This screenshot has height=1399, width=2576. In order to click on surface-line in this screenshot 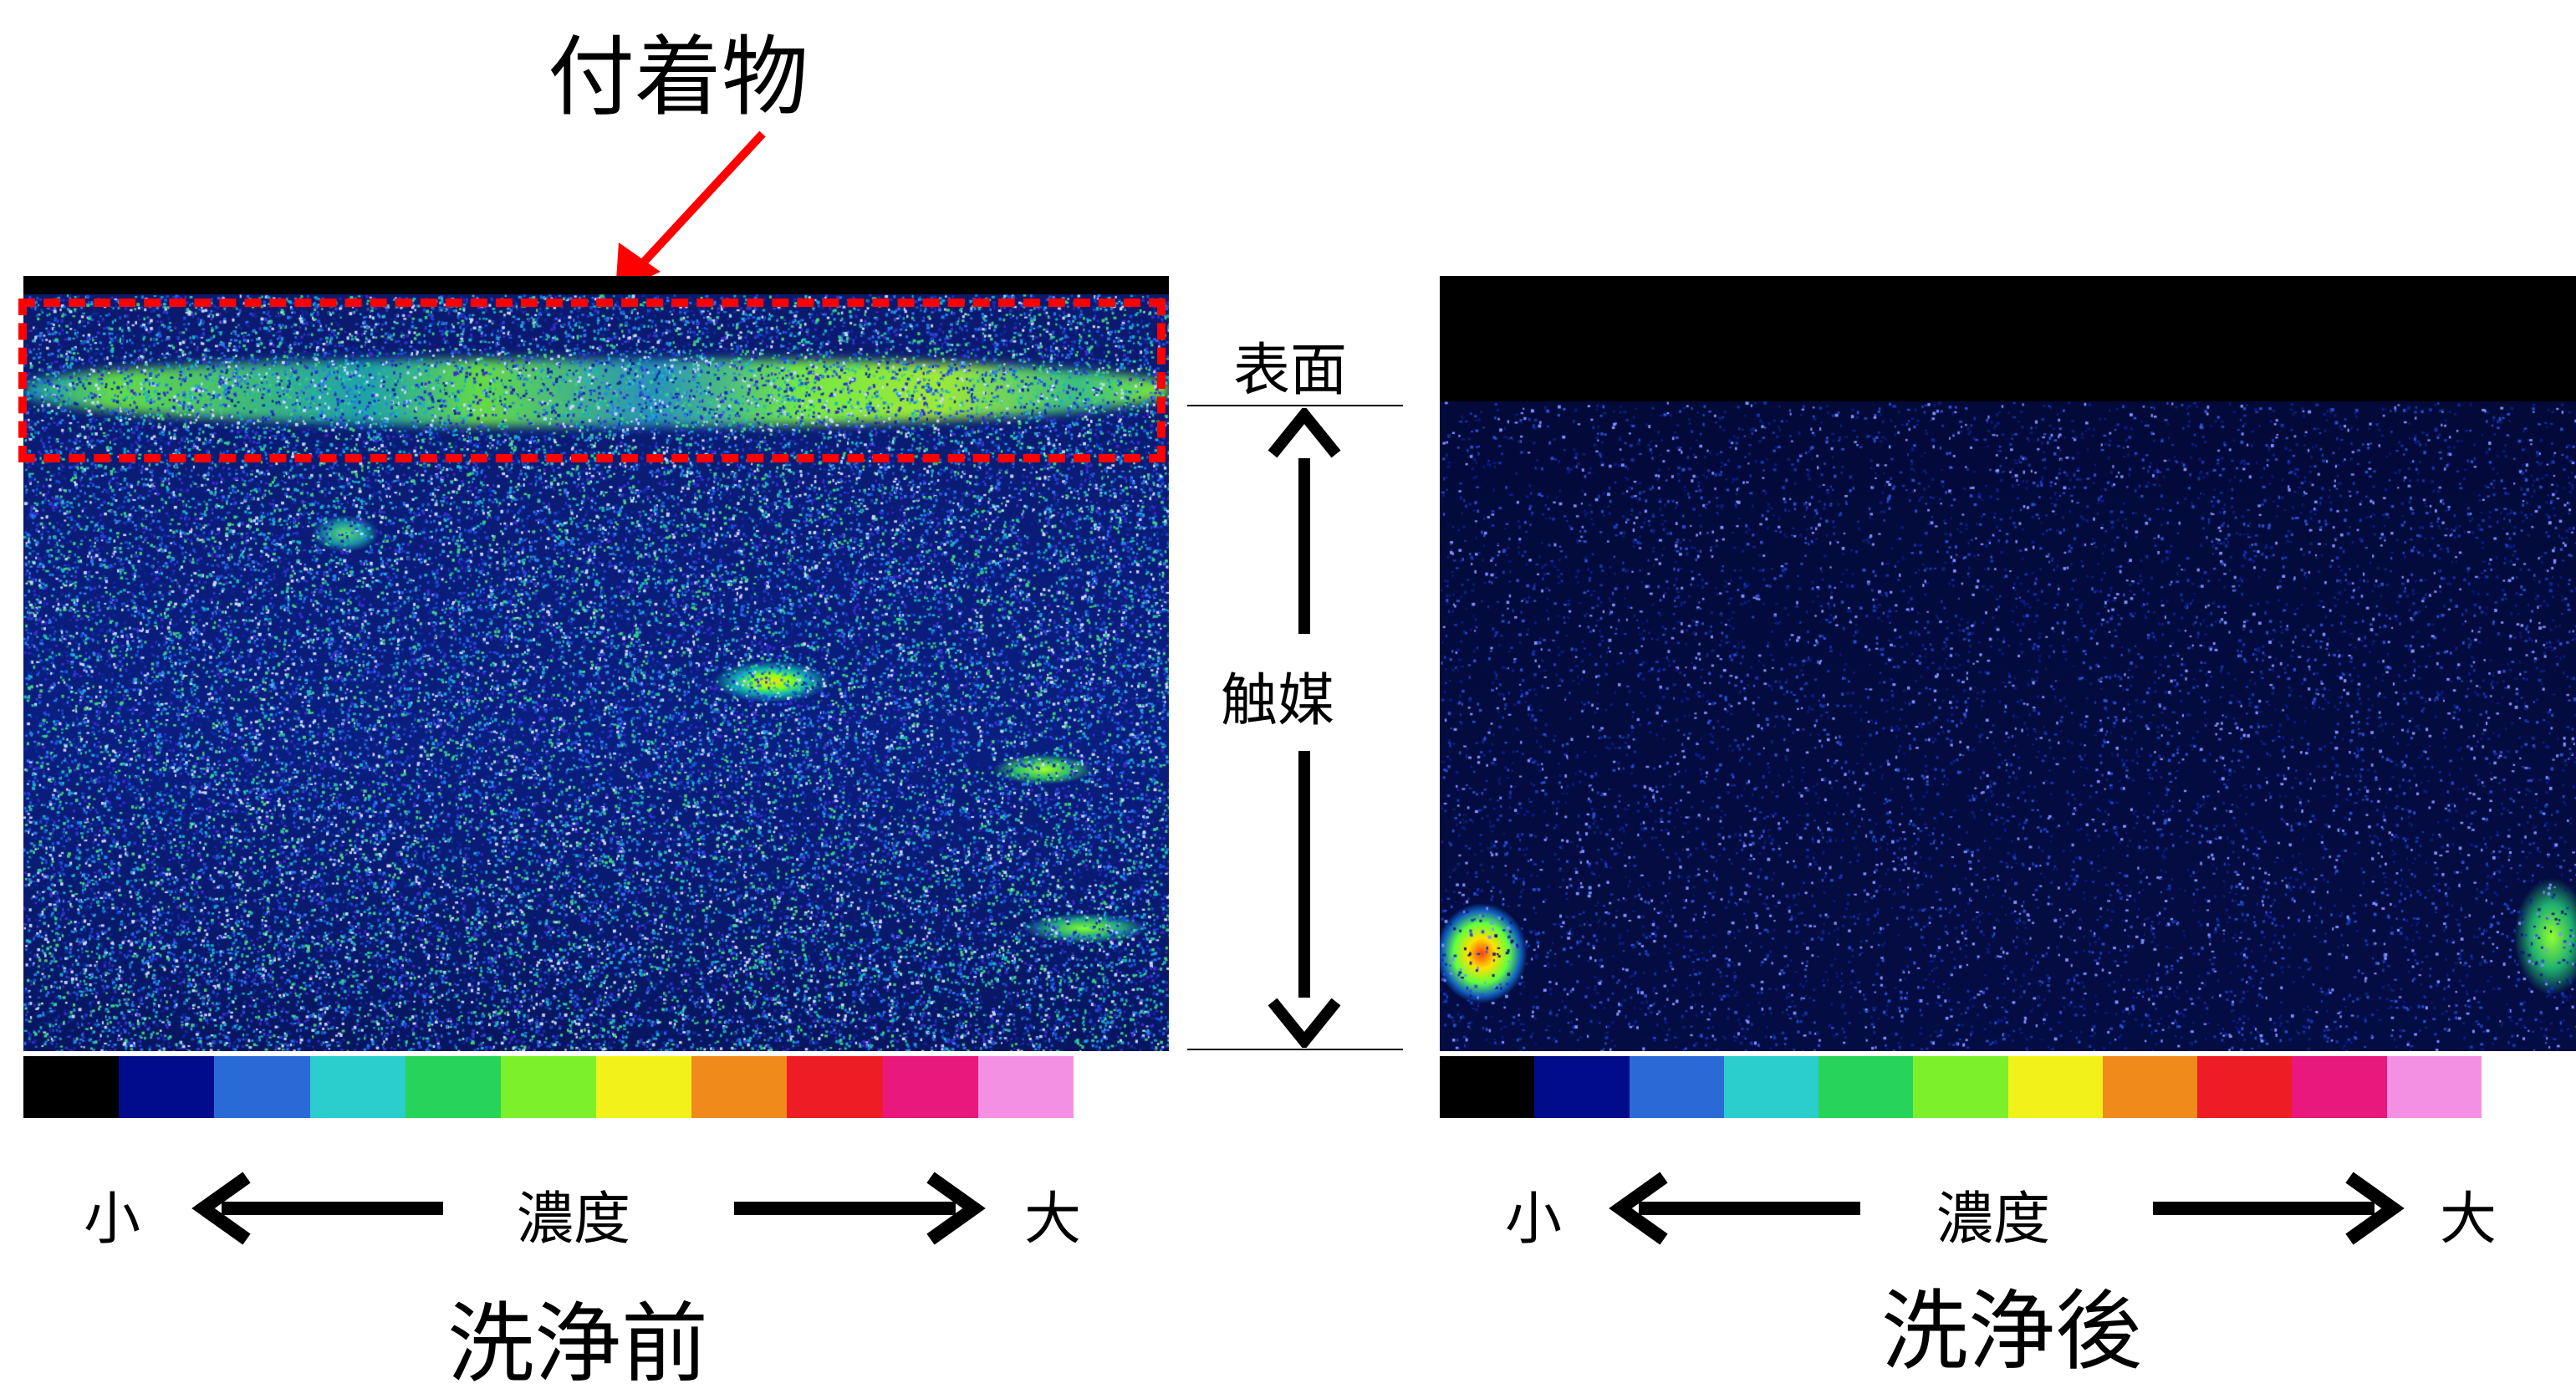, I will do `click(1295, 405)`.